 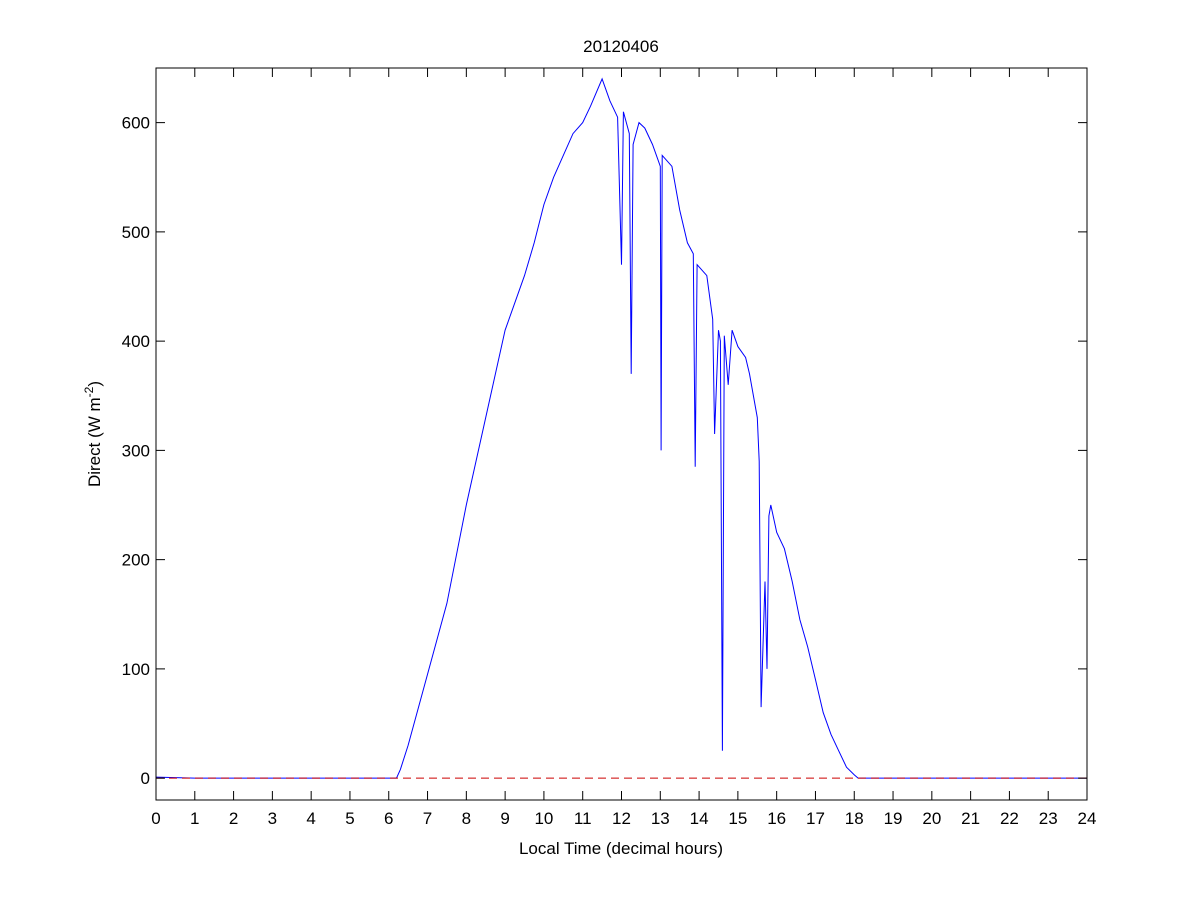 What do you see at coordinates (543, 818) in the screenshot?
I see `x-tick-label: 10` at bounding box center [543, 818].